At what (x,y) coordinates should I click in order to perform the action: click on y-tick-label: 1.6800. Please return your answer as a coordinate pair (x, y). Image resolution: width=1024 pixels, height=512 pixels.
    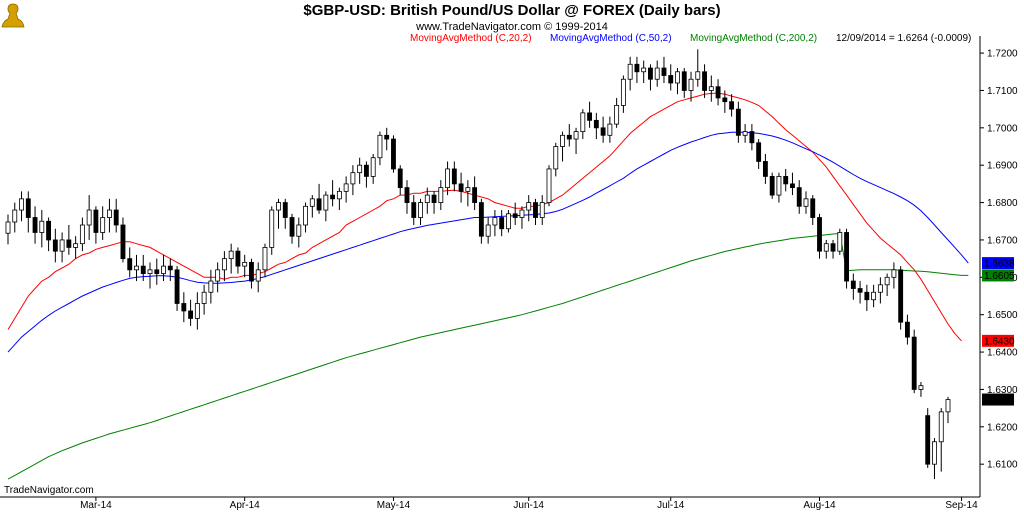
    Looking at the image, I should click on (1002, 203).